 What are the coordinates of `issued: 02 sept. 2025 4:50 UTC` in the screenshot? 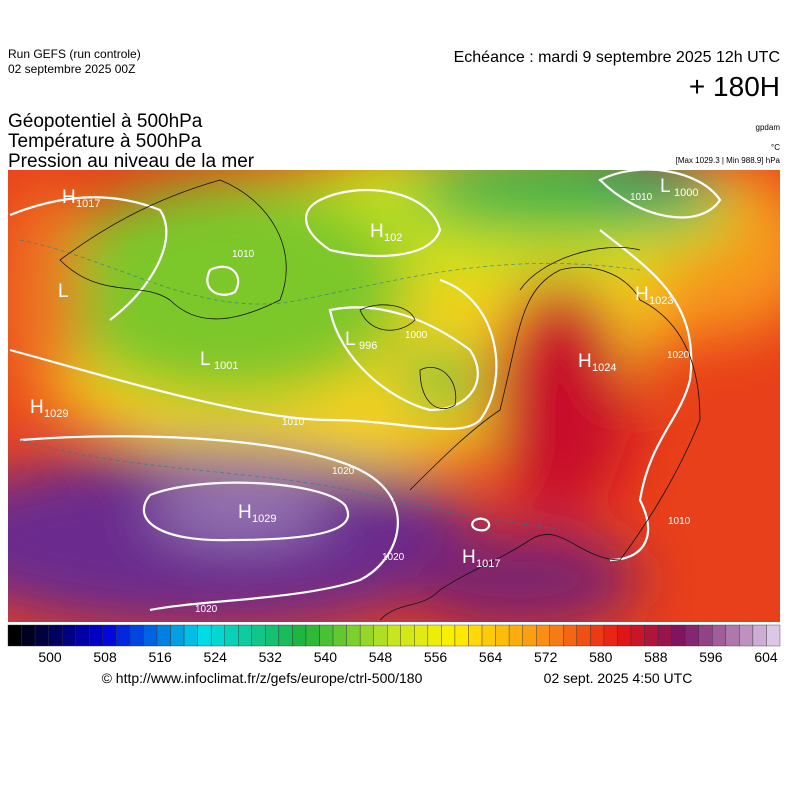 It's located at (618, 678).